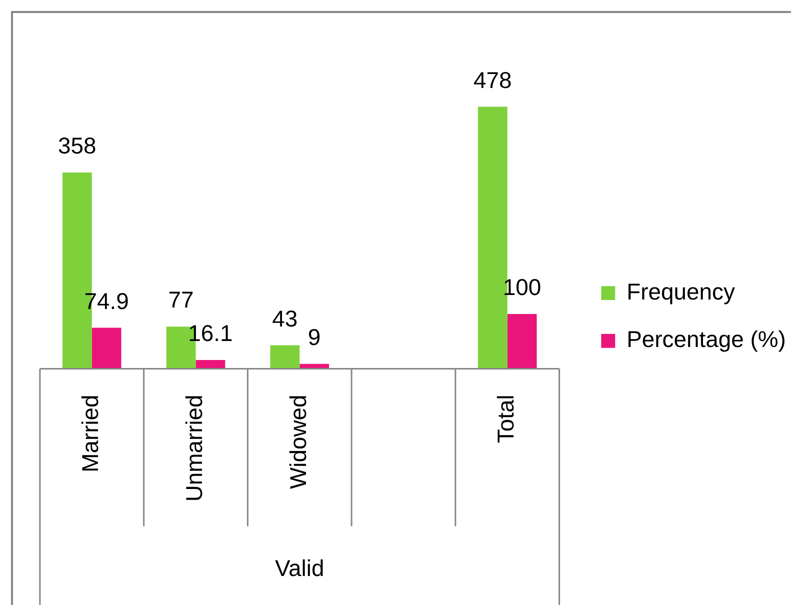  Describe the element at coordinates (681, 291) in the screenshot. I see `legend-label: Frequency` at that location.